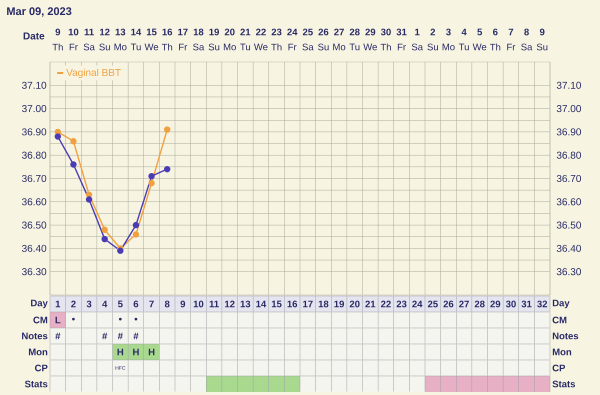 This screenshot has width=600, height=395. Describe the element at coordinates (308, 304) in the screenshot. I see `x-tick-label: 17` at that location.